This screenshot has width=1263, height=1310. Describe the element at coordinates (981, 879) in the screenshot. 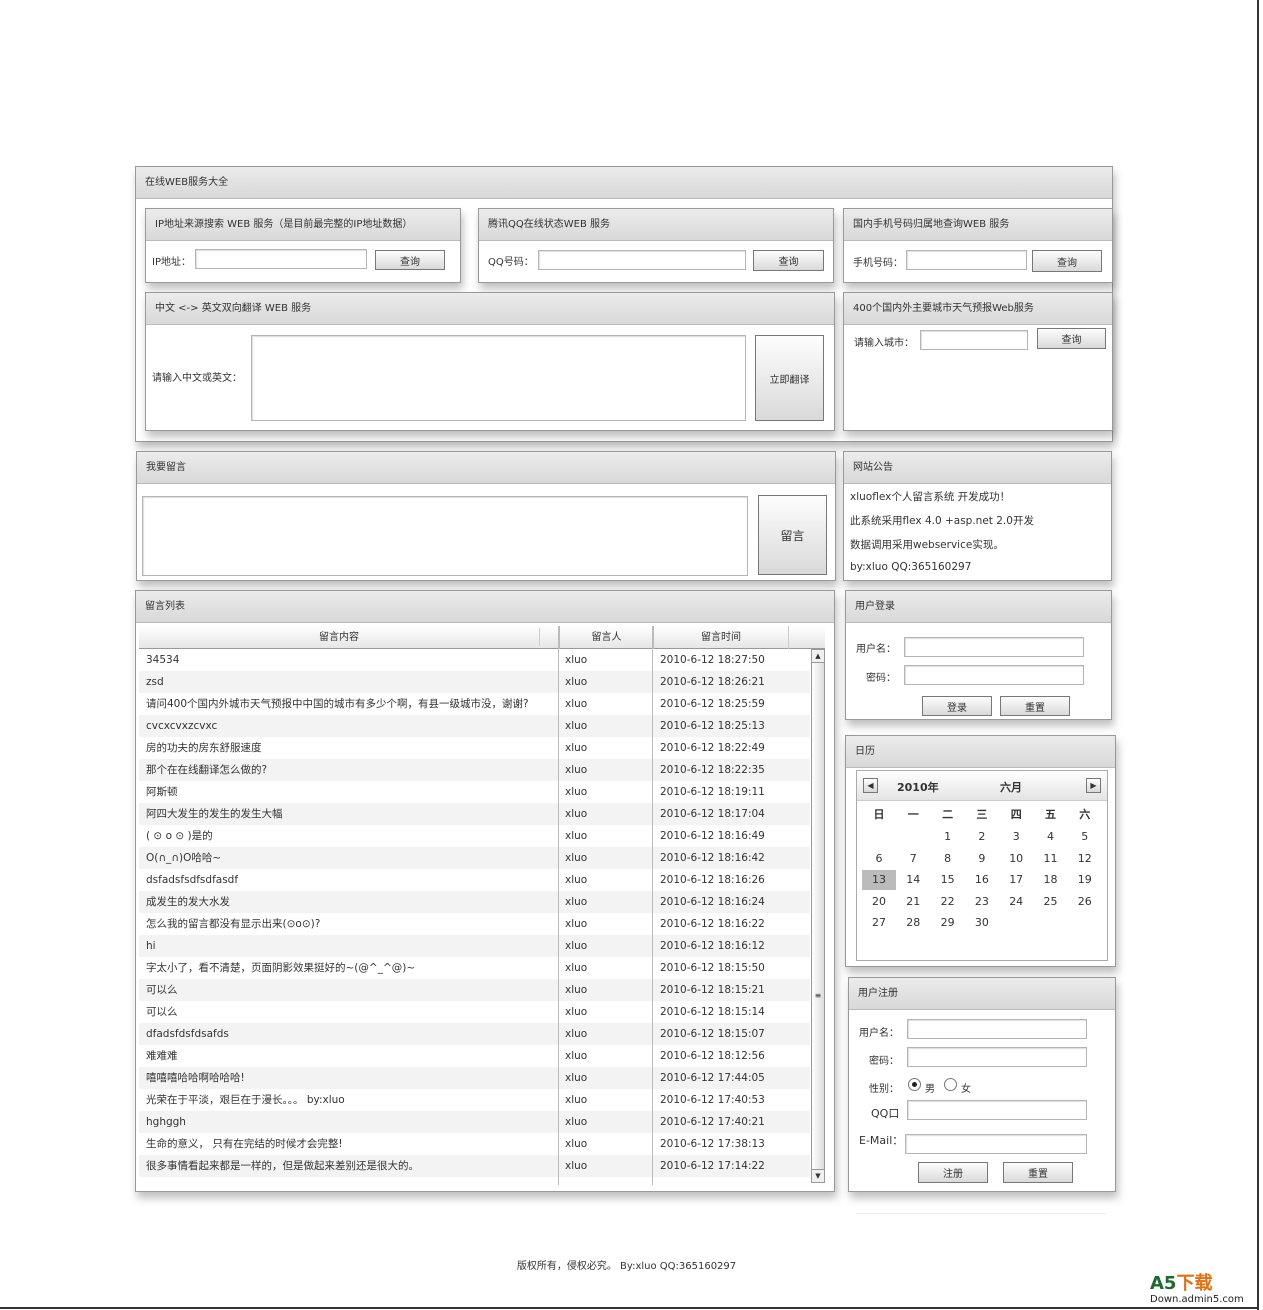

I see `calendar-day: 16` at that location.